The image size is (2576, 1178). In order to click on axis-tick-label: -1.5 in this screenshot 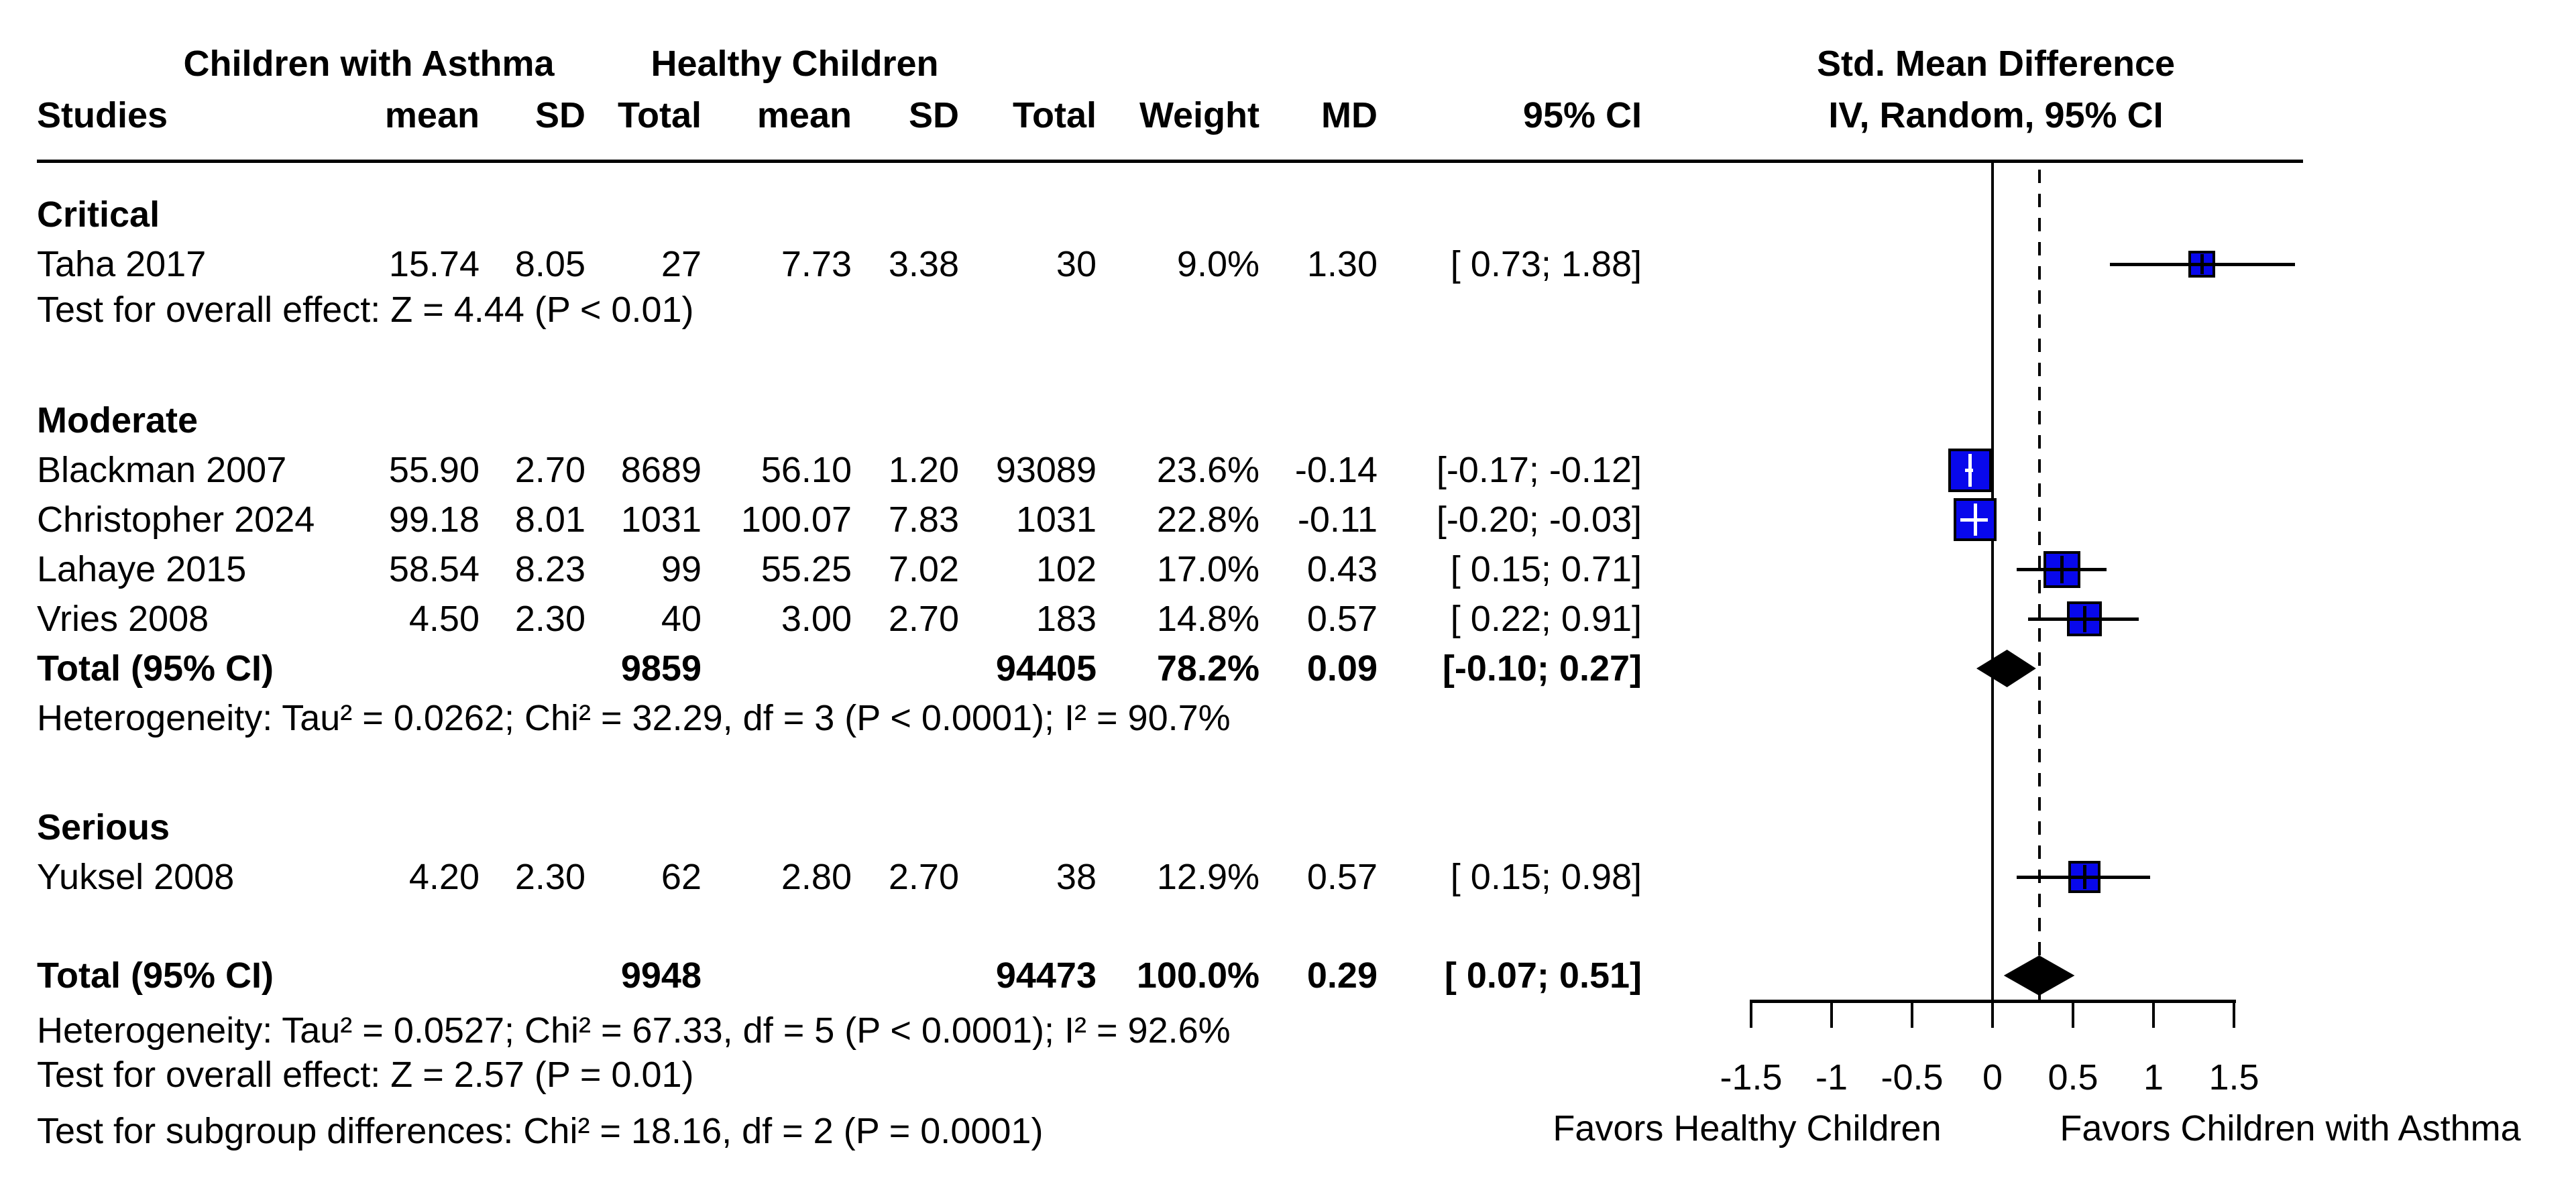, I will do `click(1751, 1077)`.